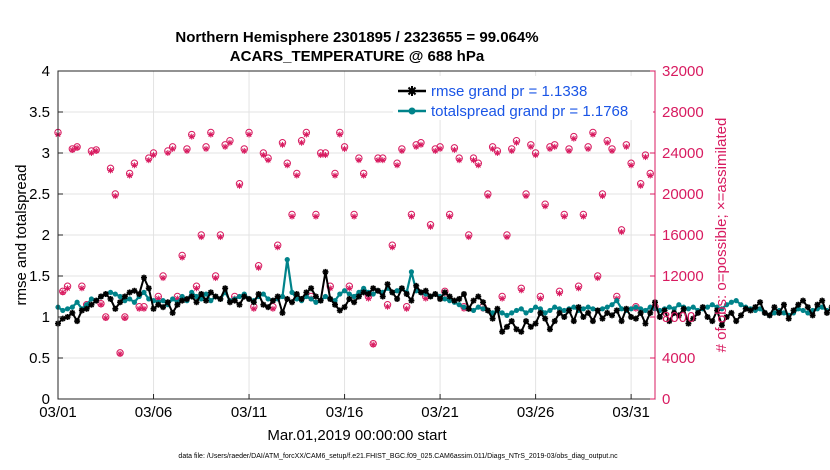 This screenshot has height=470, width=830. What do you see at coordinates (440, 412) in the screenshot?
I see `x-tick-label: 03/21` at bounding box center [440, 412].